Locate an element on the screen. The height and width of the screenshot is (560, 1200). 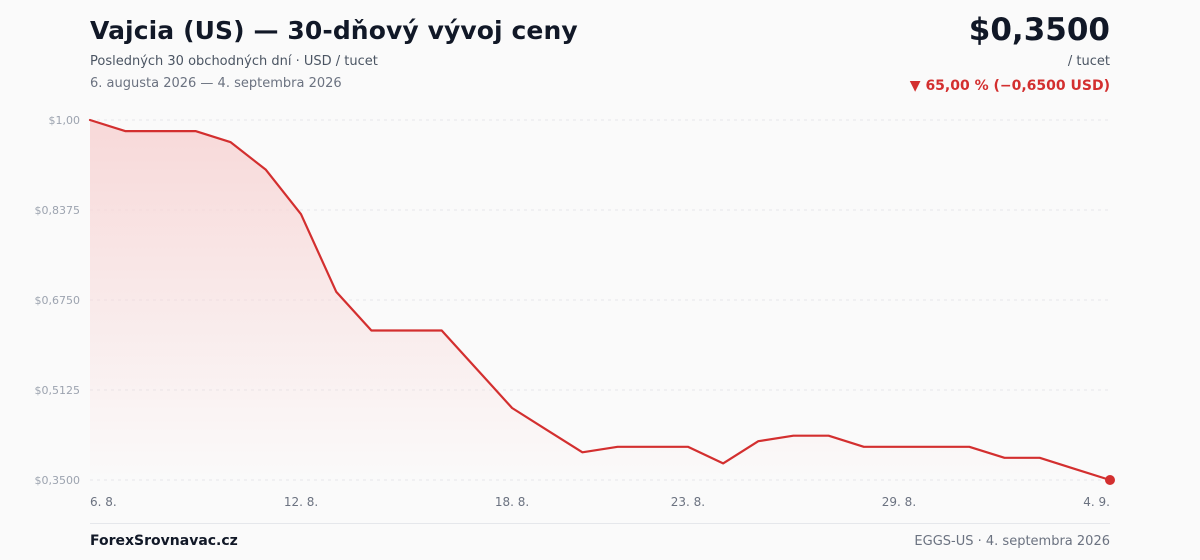
y-tick-label: $0,6750 is located at coordinates (58, 300).